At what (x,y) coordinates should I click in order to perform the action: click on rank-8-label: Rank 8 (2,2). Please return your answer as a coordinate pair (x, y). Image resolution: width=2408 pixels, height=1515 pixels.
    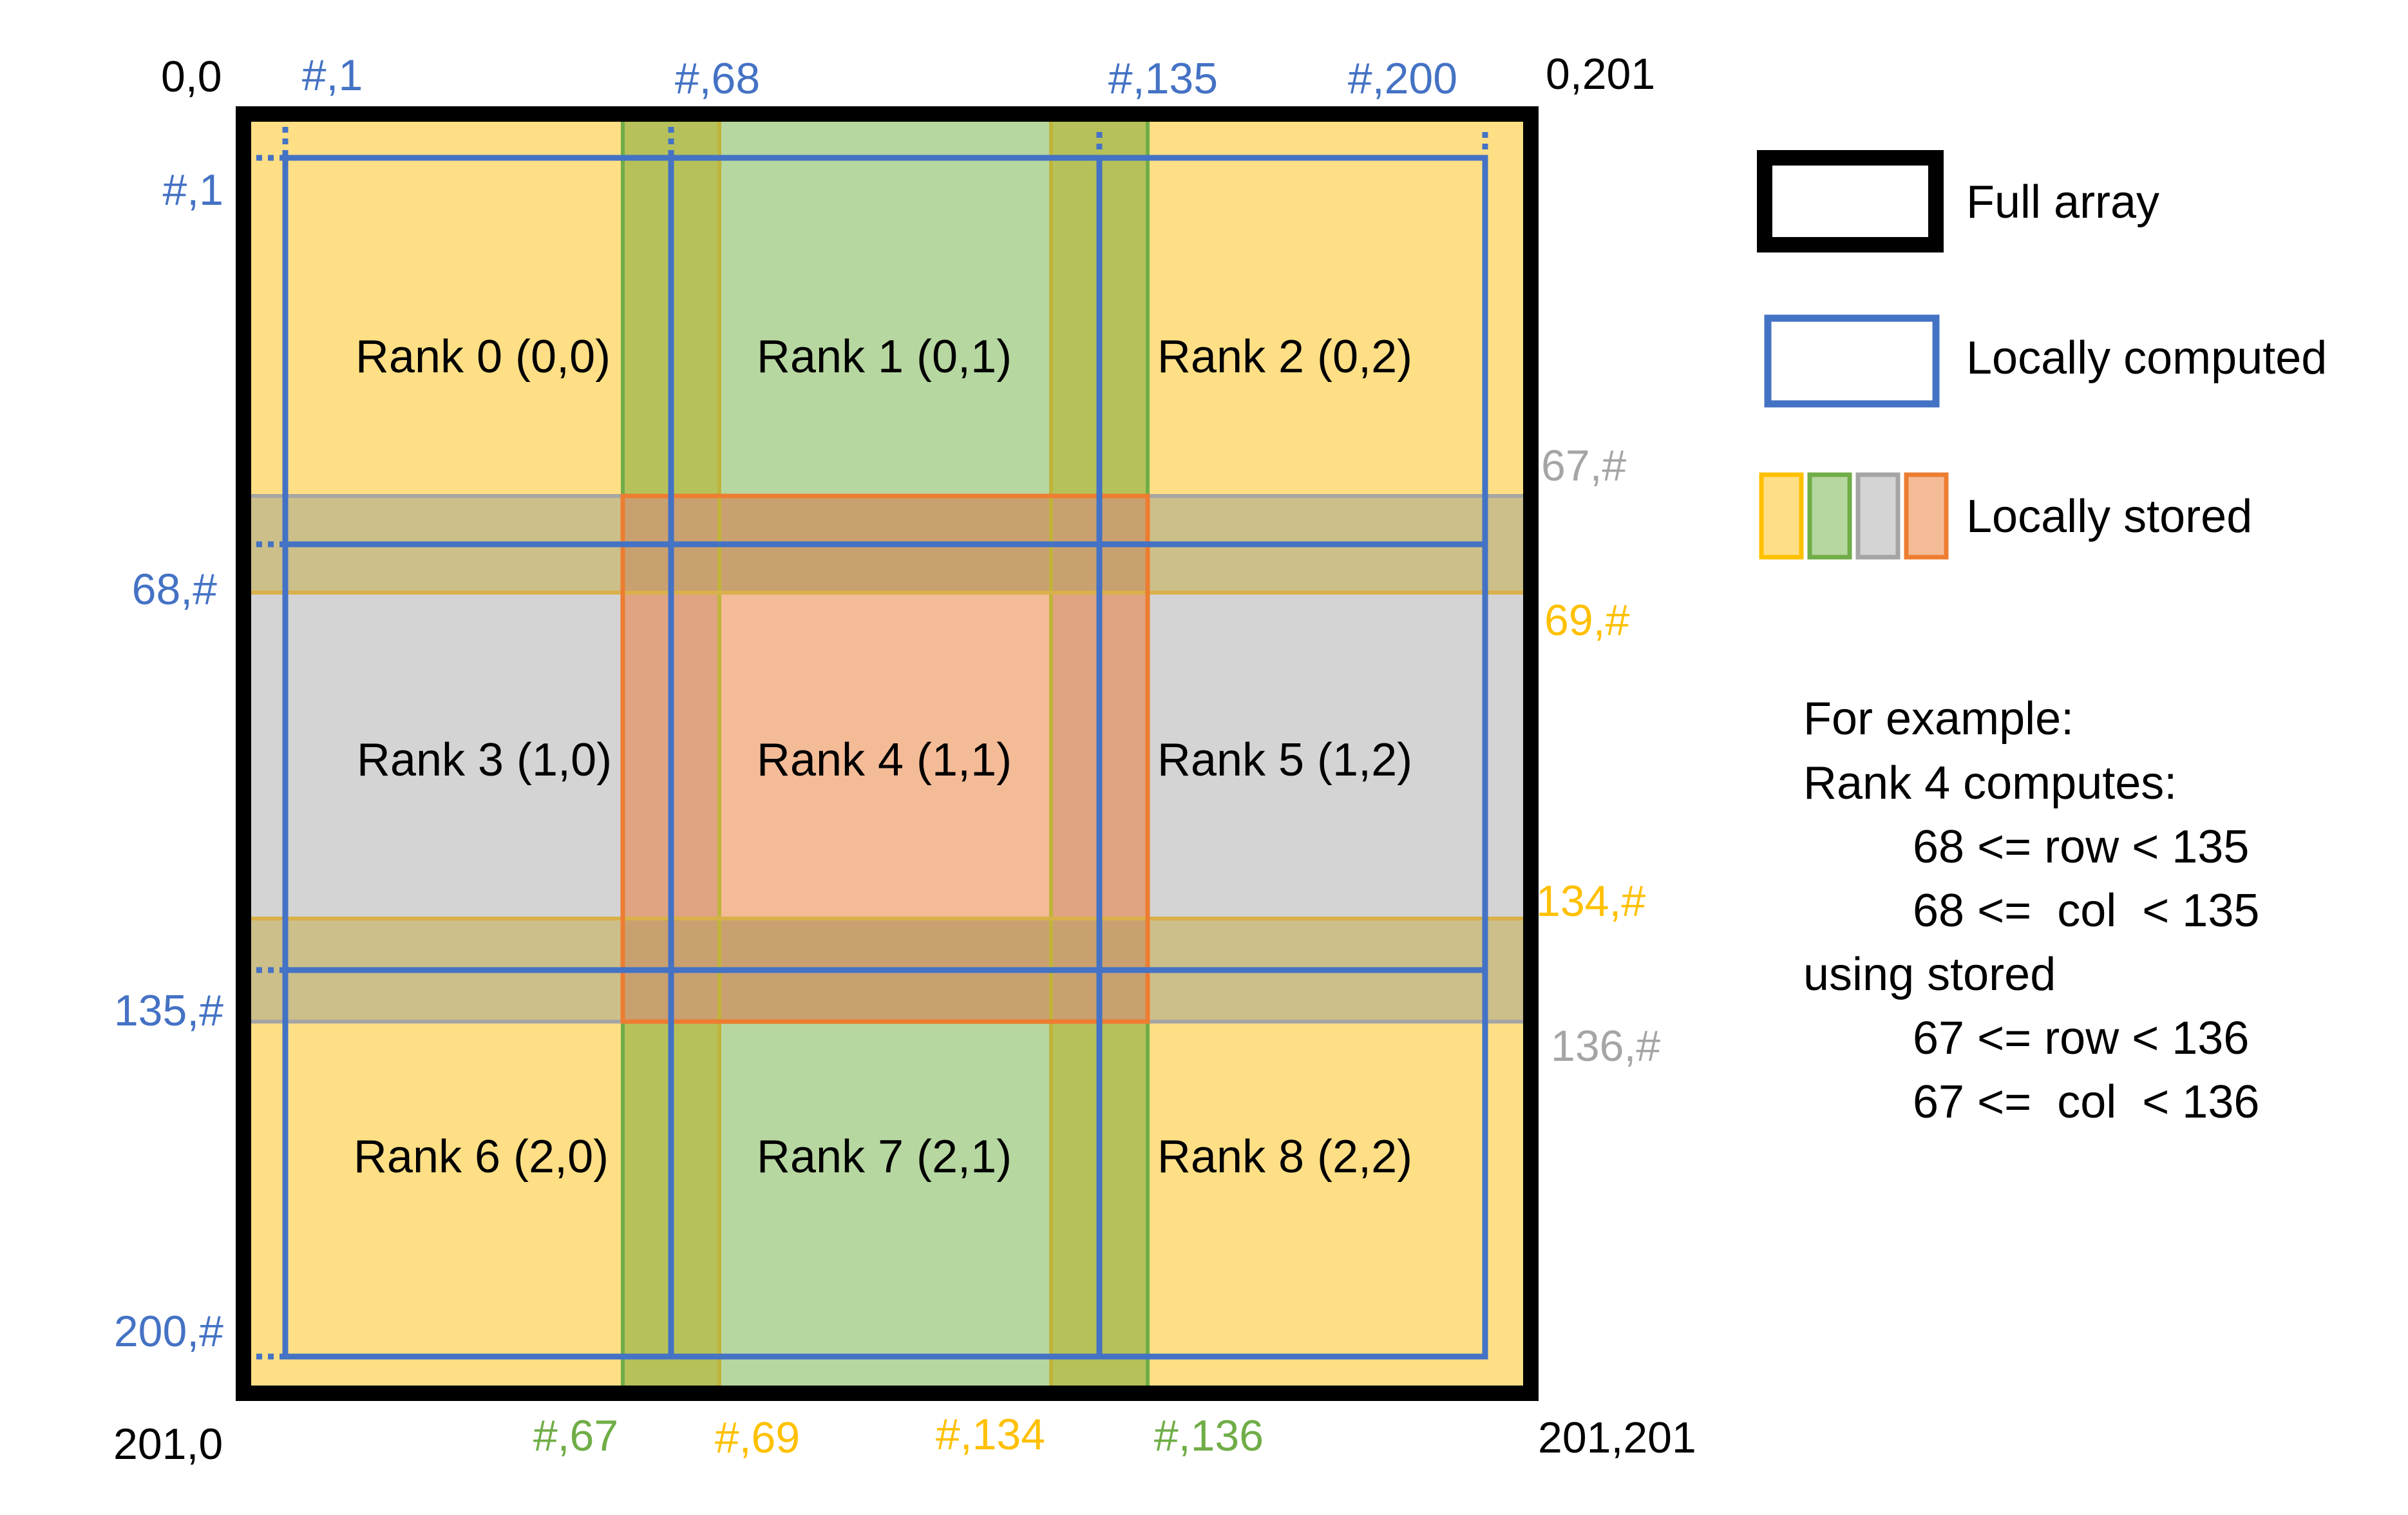
    Looking at the image, I should click on (1284, 1157).